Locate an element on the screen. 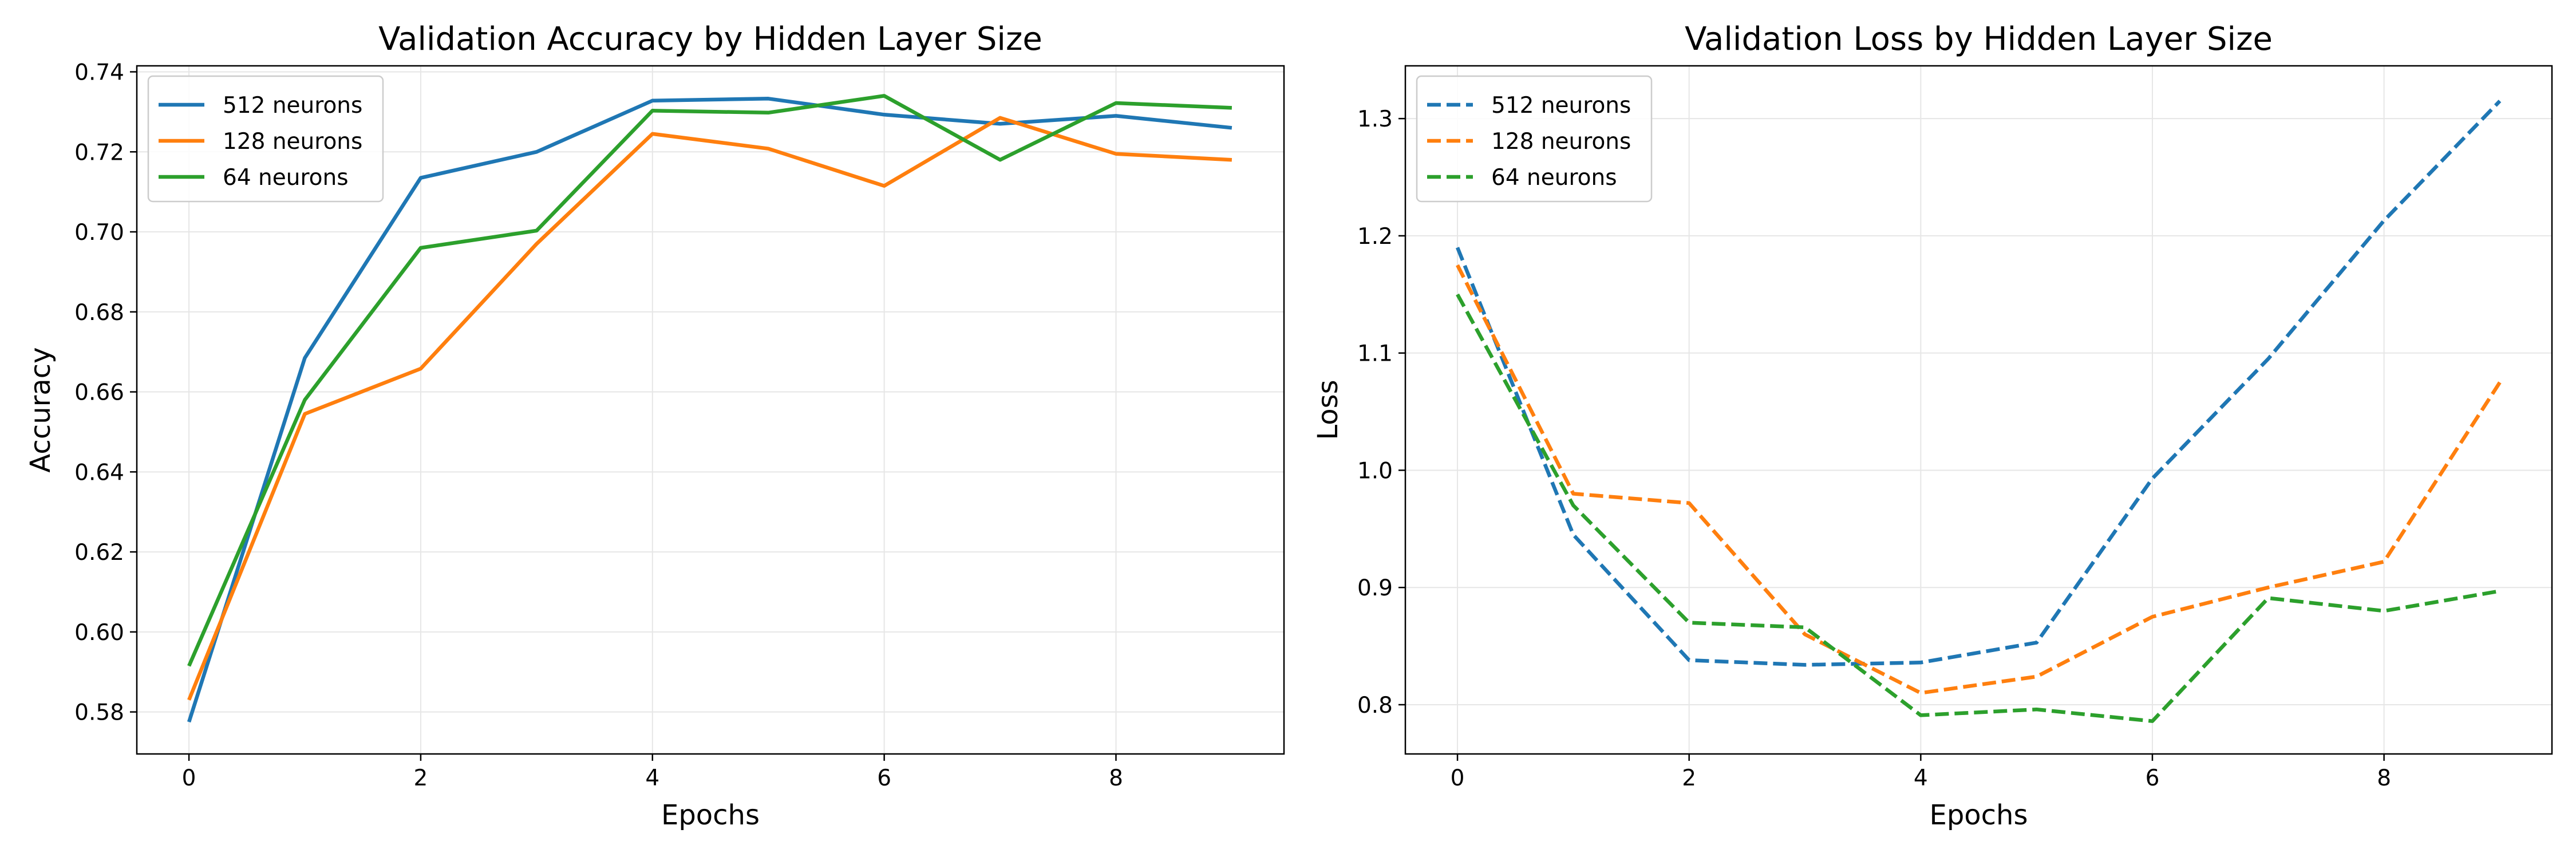 The width and height of the screenshot is (2576, 861). y-tick-label: 0.9 is located at coordinates (1375, 588).